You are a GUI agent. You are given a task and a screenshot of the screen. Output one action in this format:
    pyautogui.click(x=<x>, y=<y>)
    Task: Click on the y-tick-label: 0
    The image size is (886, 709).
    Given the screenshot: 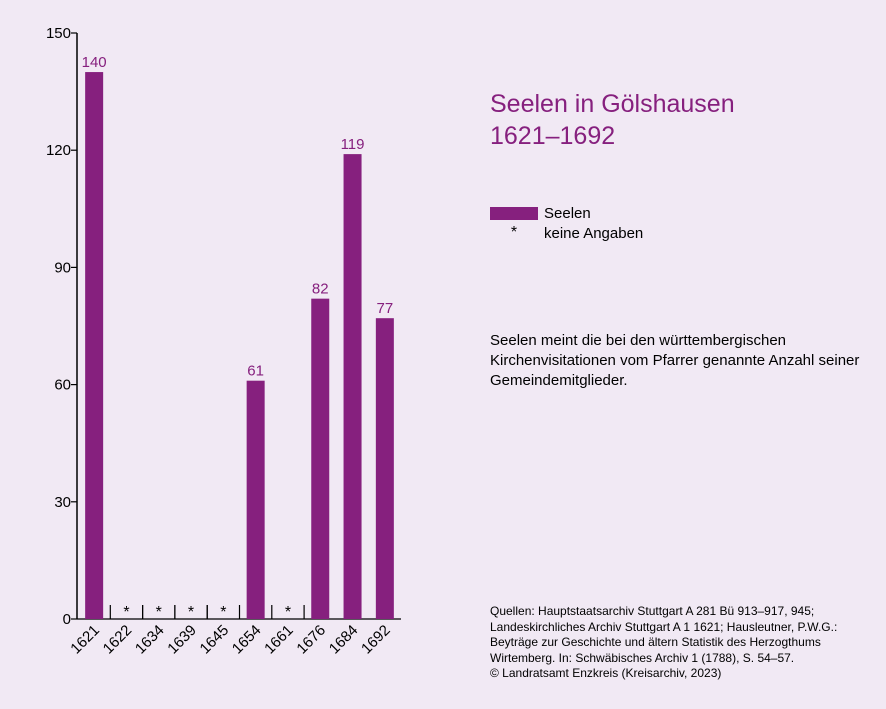 What is the action you would take?
    pyautogui.click(x=67, y=619)
    